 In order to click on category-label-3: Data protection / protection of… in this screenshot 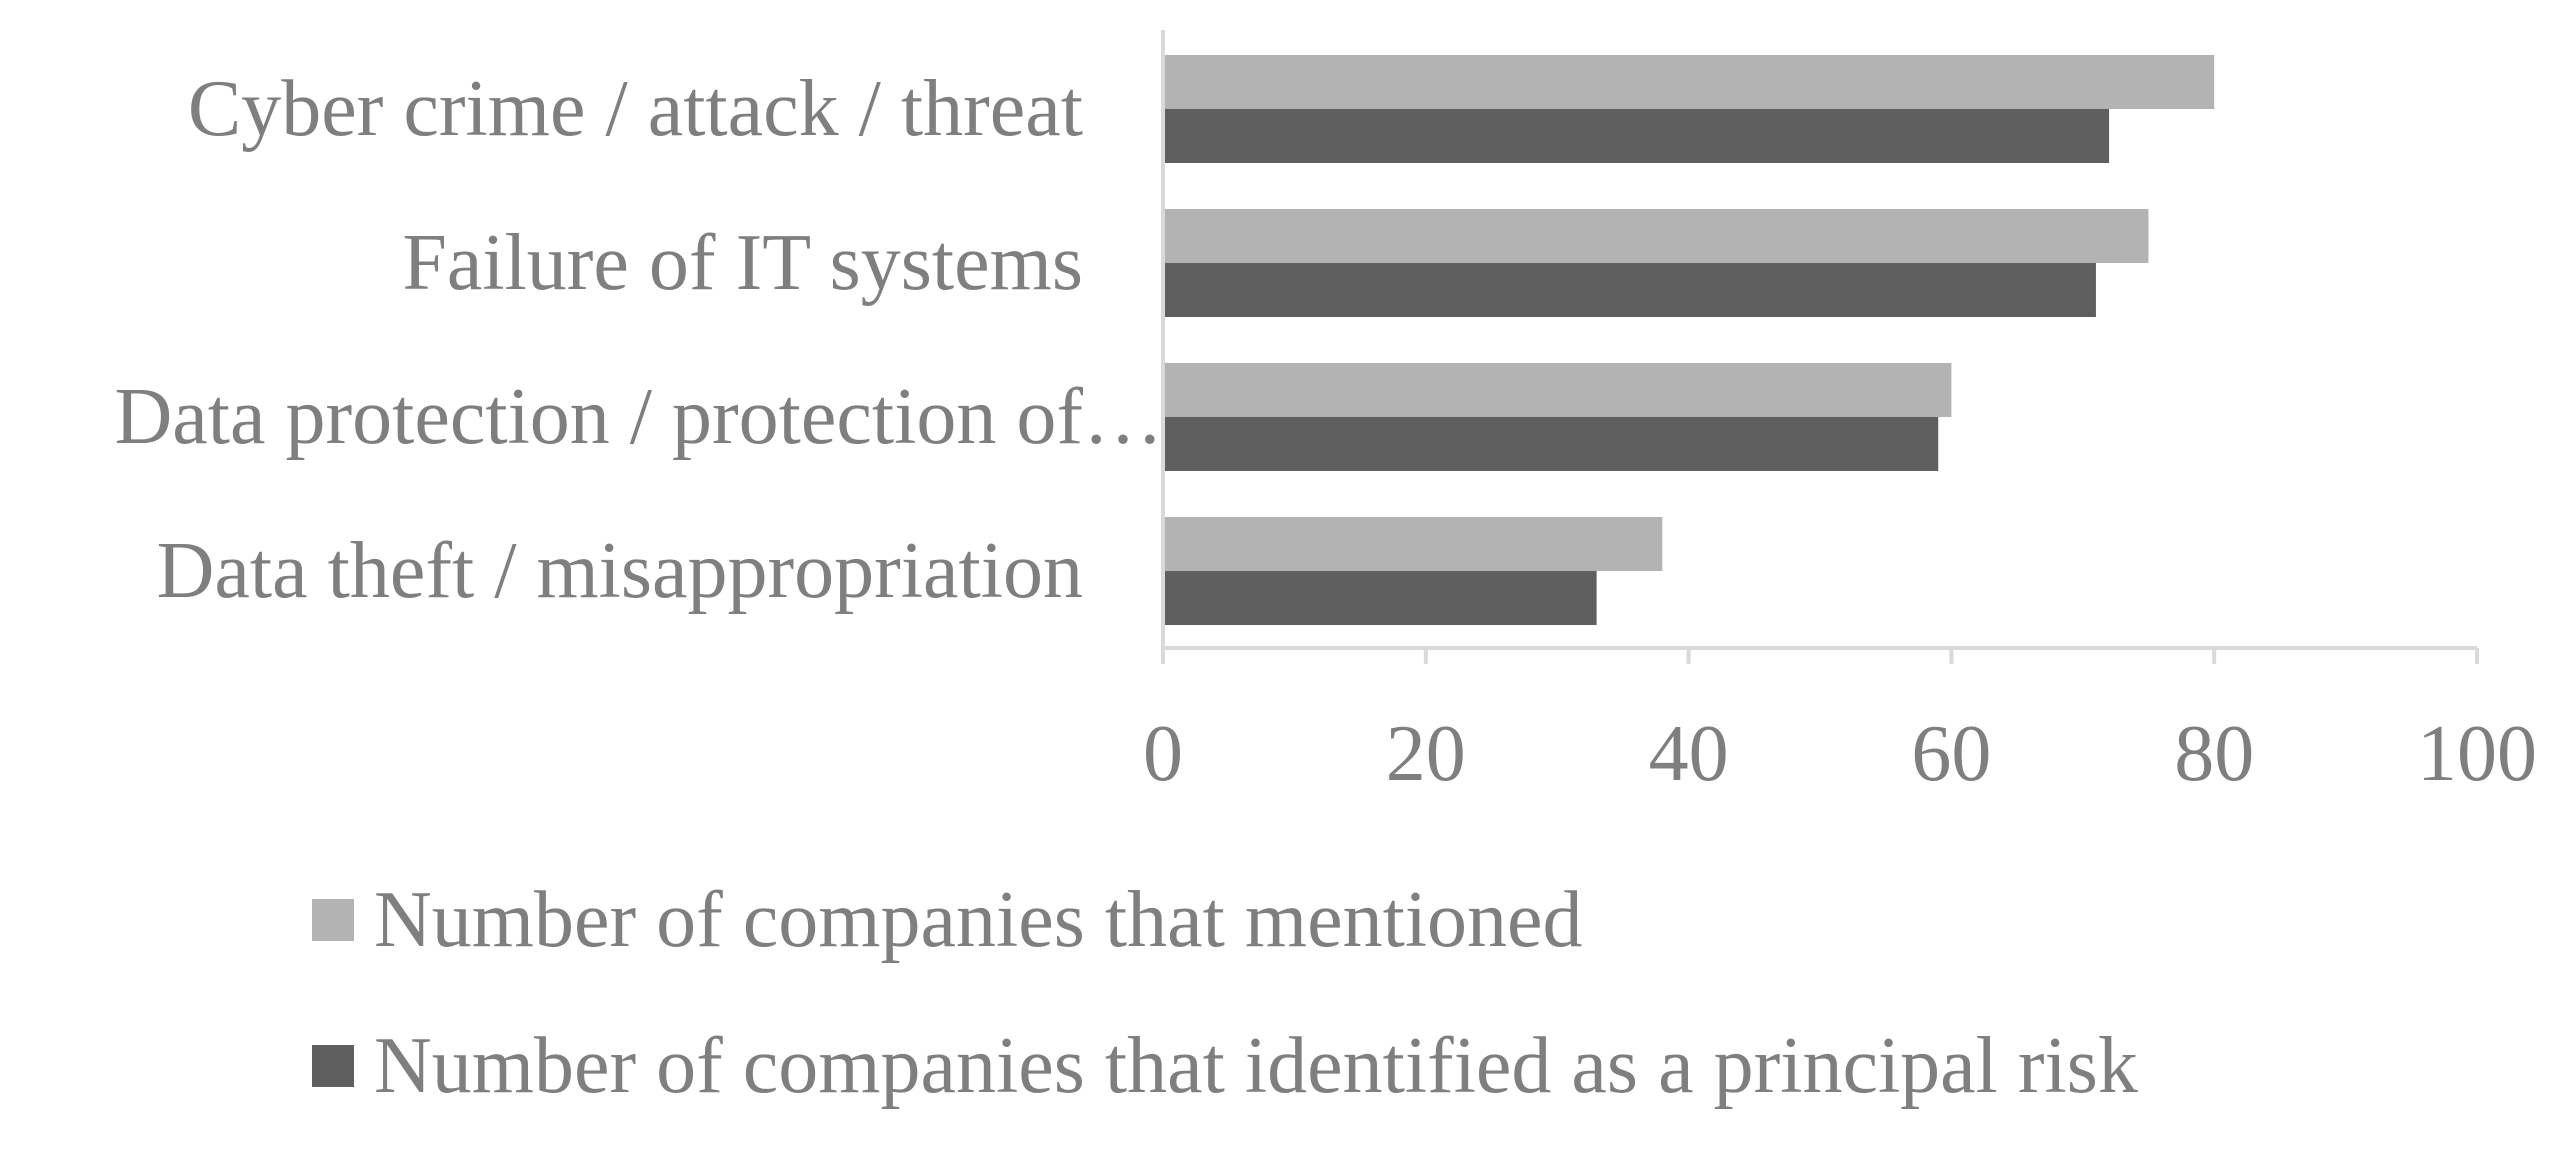, I will do `click(638, 417)`.